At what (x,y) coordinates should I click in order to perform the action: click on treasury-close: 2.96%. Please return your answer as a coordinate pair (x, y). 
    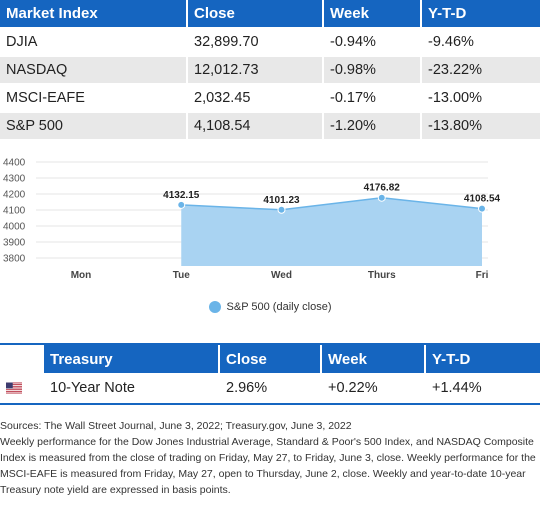
    Looking at the image, I should click on (271, 389).